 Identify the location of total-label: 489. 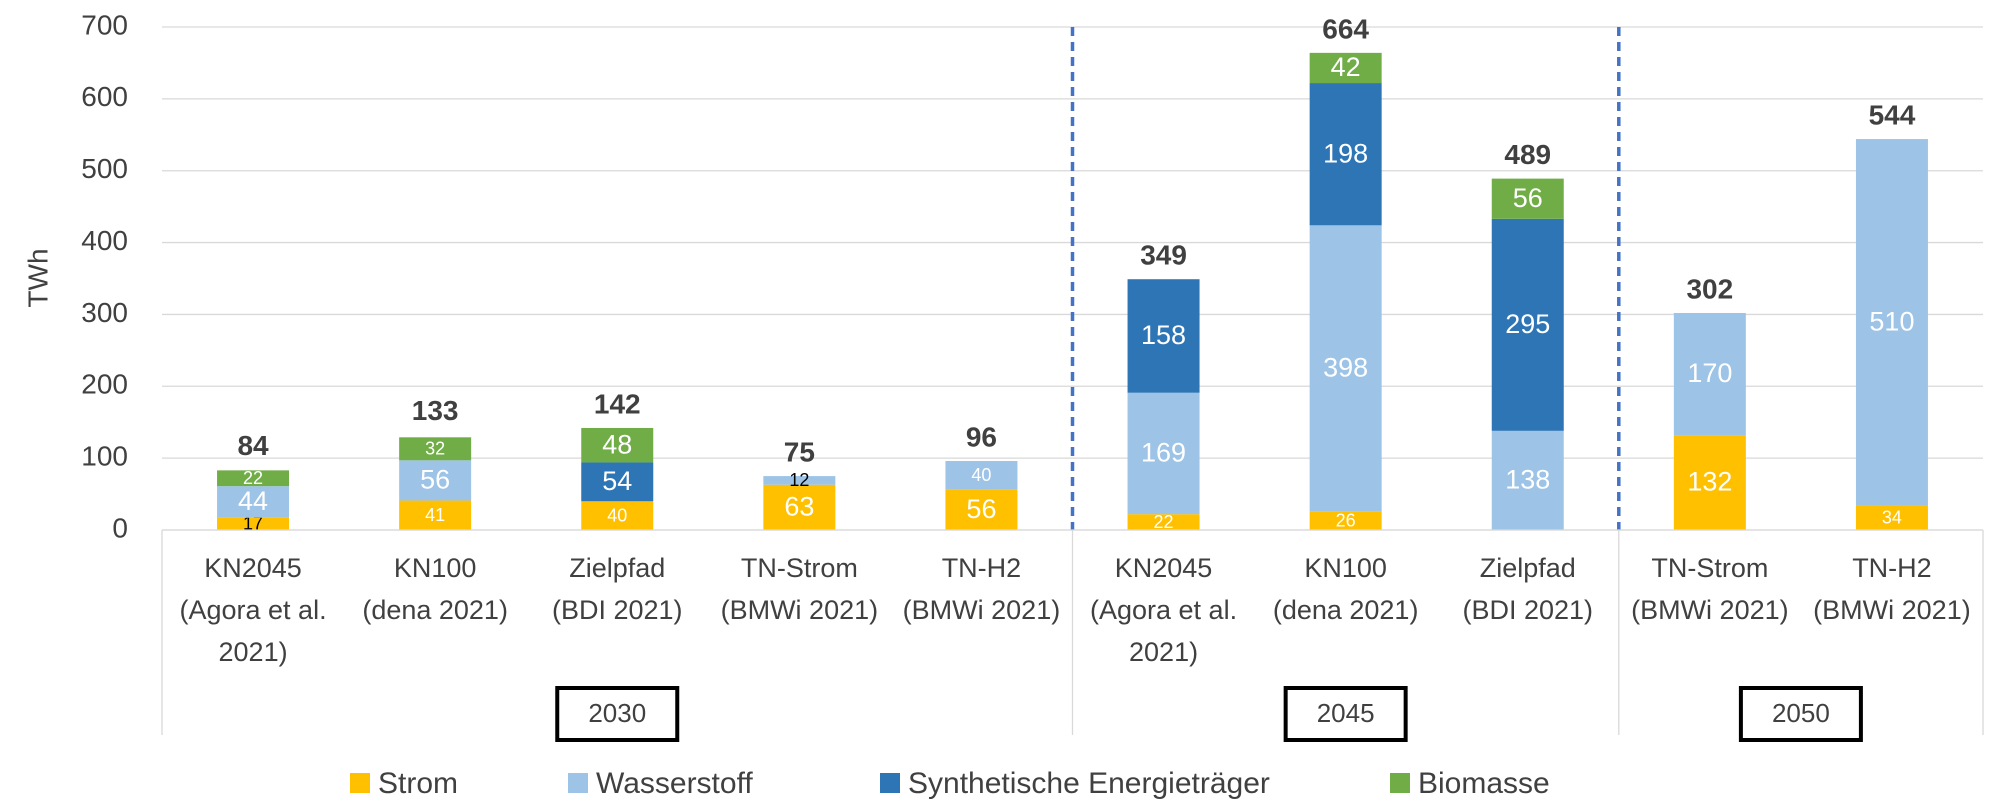
(1527, 154).